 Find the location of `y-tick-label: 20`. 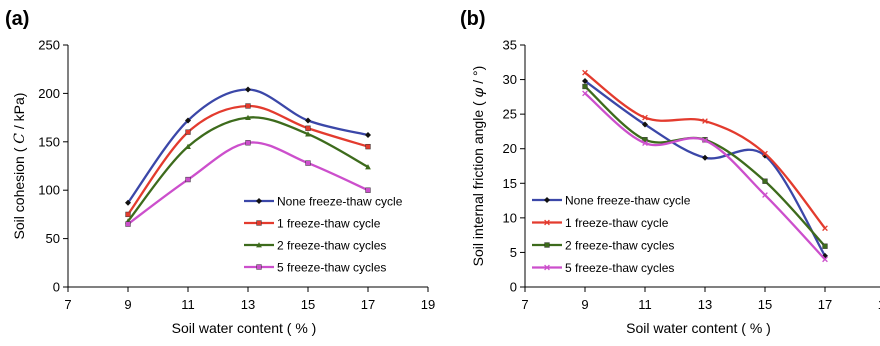

y-tick-label: 20 is located at coordinates (510, 148).